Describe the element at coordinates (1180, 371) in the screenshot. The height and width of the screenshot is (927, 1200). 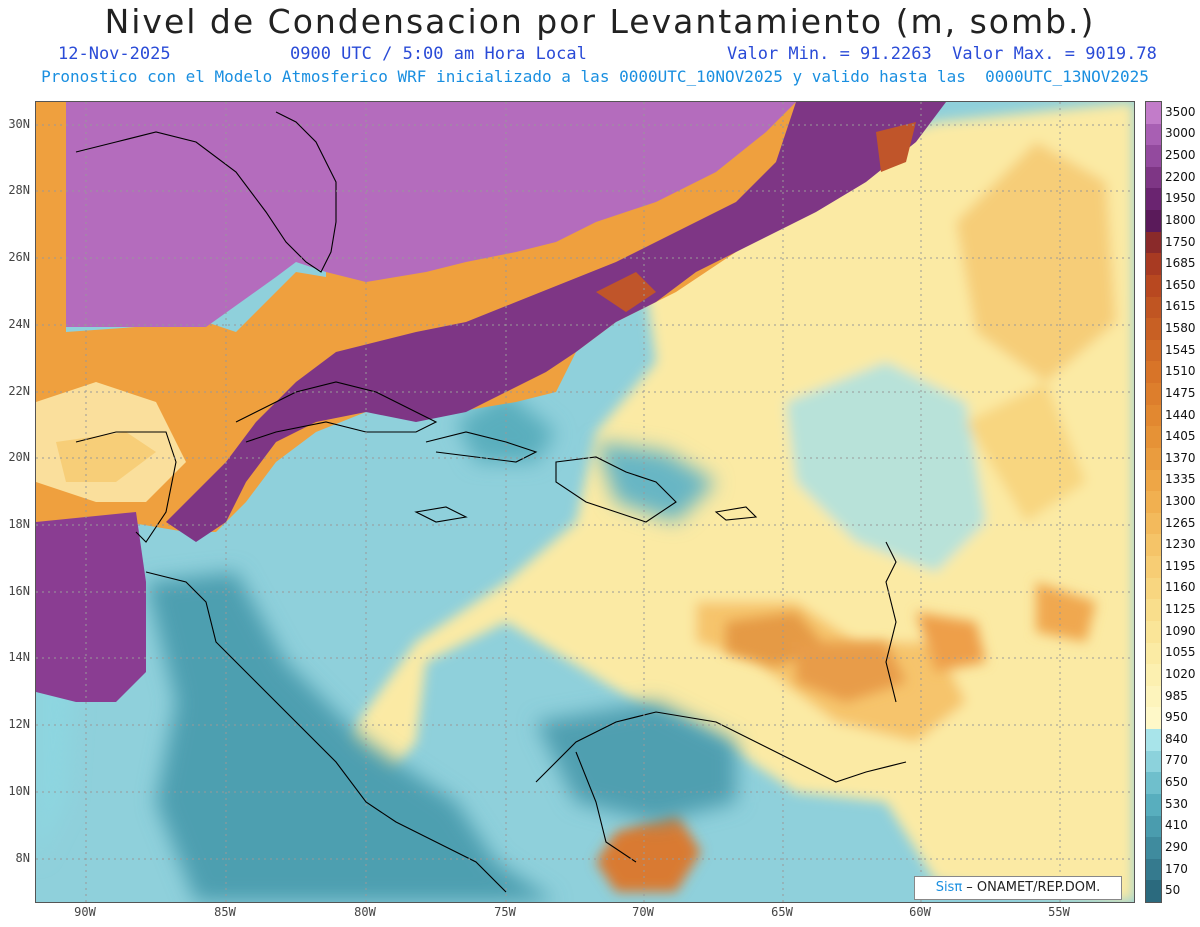
I see `colorbar-label: 1510` at that location.